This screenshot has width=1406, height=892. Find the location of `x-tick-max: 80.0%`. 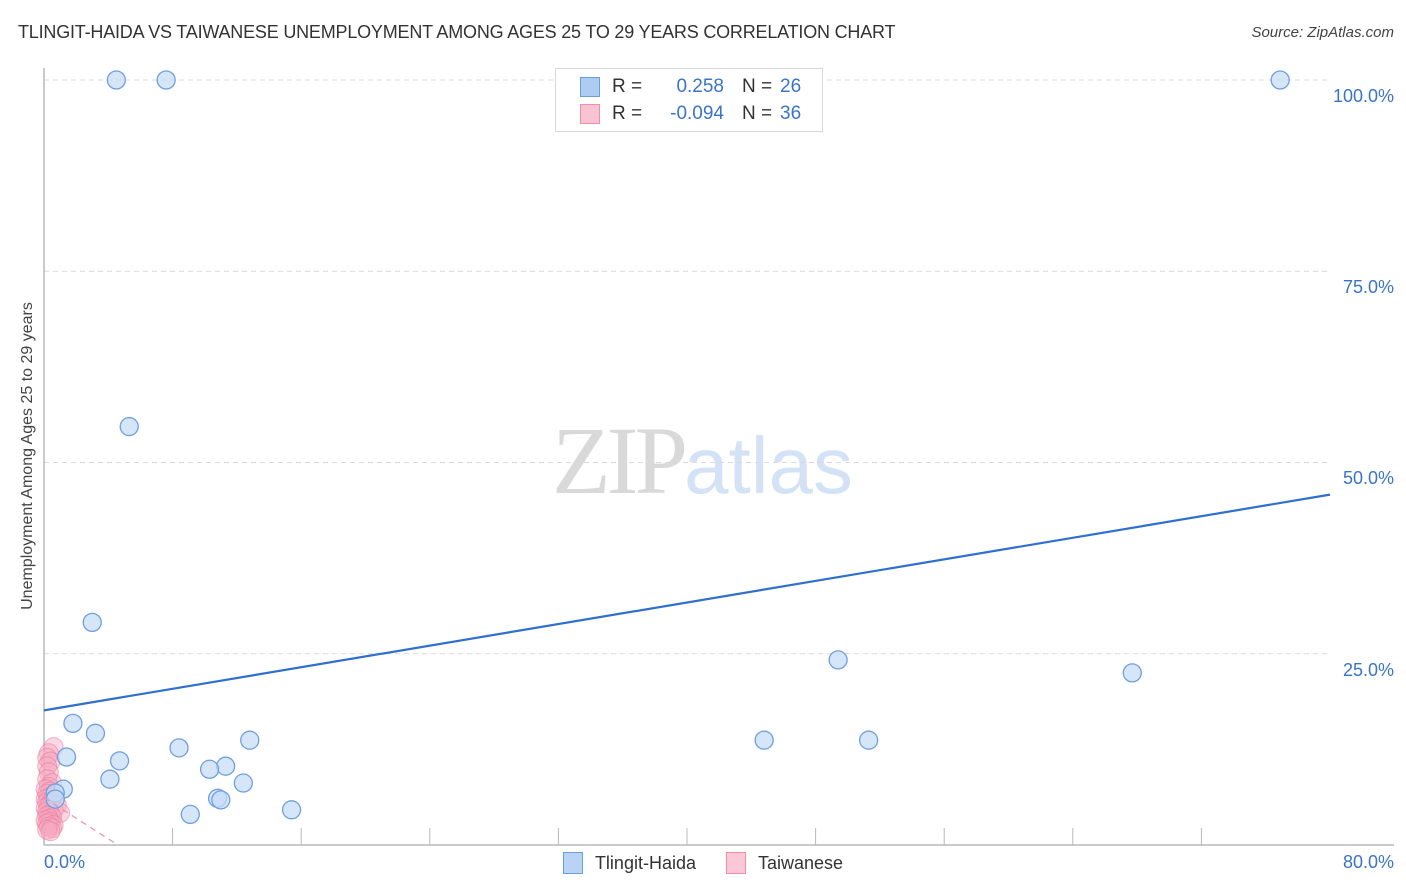

x-tick-max: 80.0% is located at coordinates (1368, 862).